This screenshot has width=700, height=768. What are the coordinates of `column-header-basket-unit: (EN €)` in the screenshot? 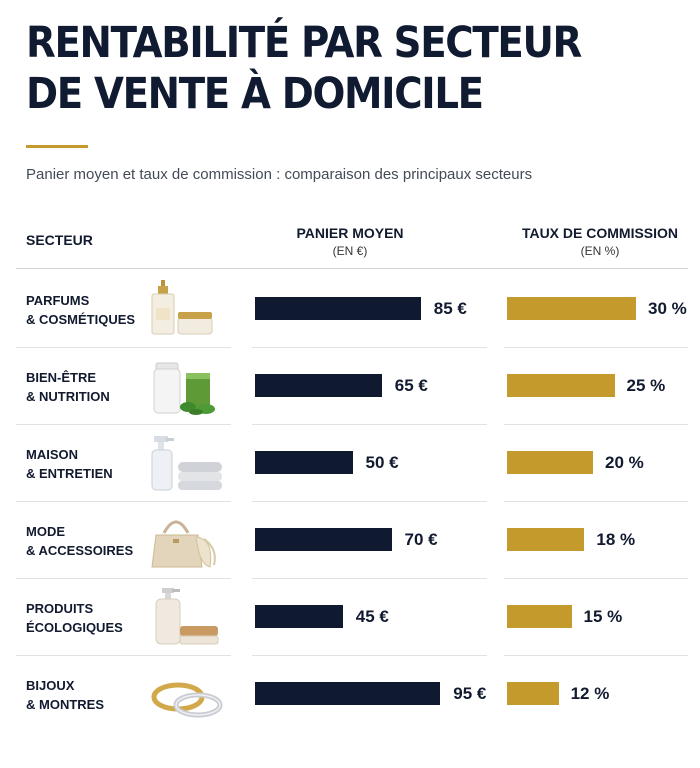 It's located at (350, 251).